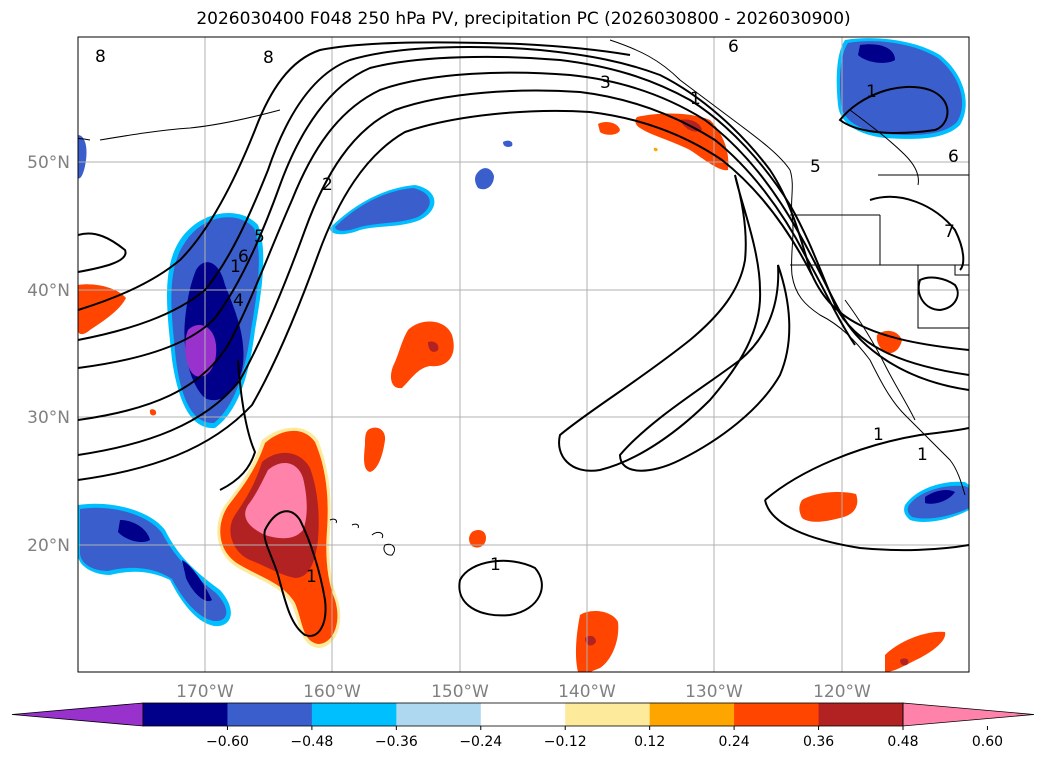 This screenshot has height=765, width=1047. I want to click on colorbar-extension-low, so click(77, 714).